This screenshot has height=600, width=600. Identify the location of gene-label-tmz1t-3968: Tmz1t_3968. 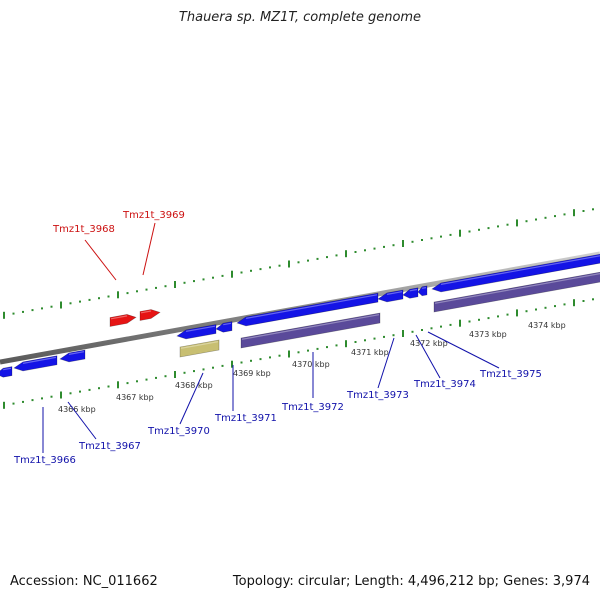
(83, 229).